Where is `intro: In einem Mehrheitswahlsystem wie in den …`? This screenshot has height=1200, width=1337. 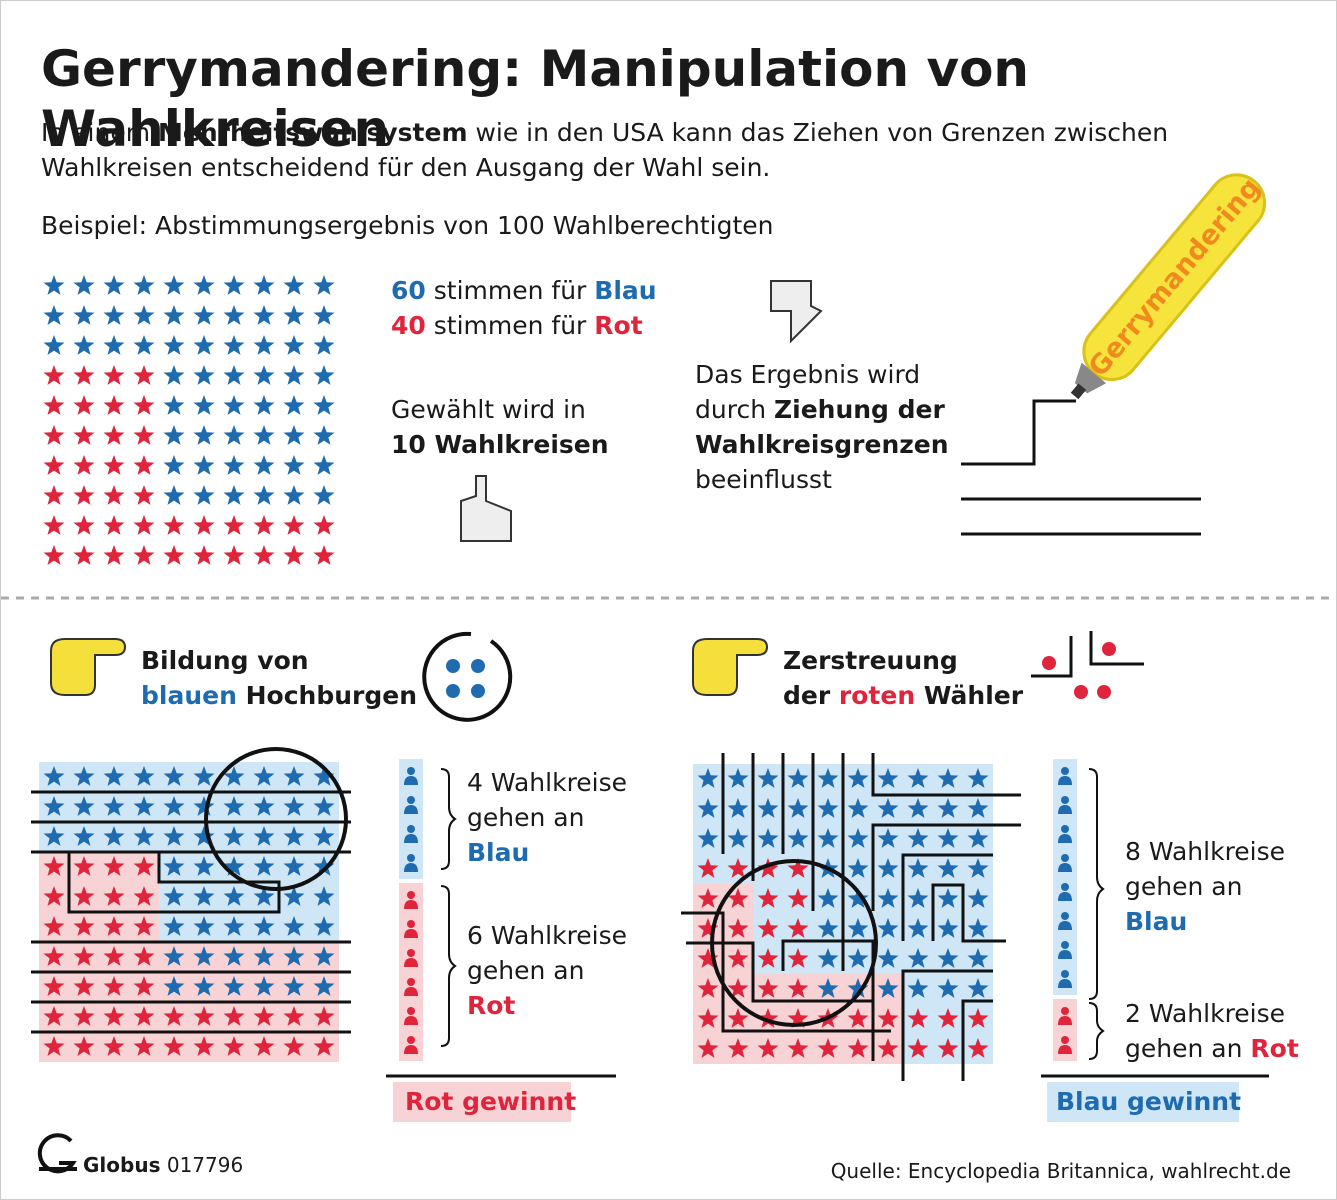
intro: In einem Mehrheitswahlsystem wie in den … is located at coordinates (666, 150).